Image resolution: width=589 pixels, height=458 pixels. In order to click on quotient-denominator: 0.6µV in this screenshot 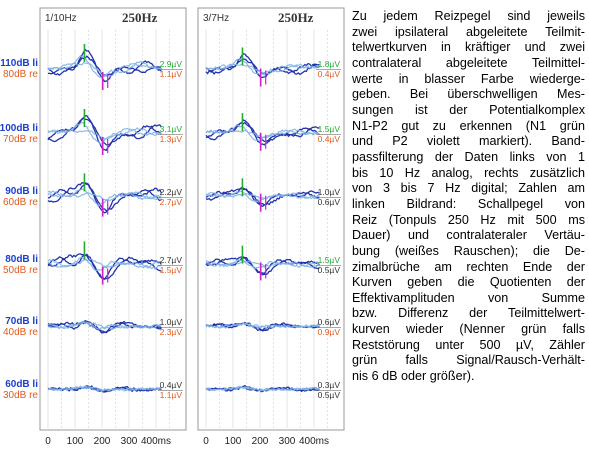, I will do `click(329, 202)`.